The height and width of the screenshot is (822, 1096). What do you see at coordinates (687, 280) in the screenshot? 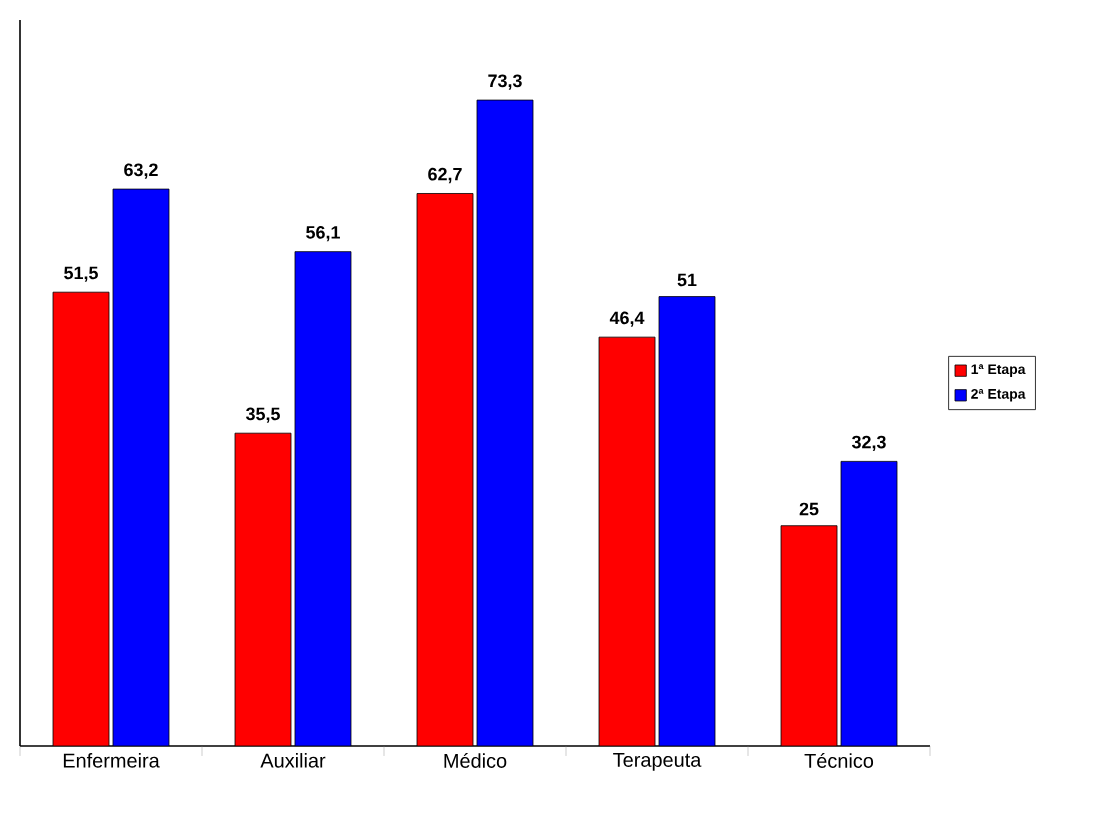
I see `data-label: 51` at bounding box center [687, 280].